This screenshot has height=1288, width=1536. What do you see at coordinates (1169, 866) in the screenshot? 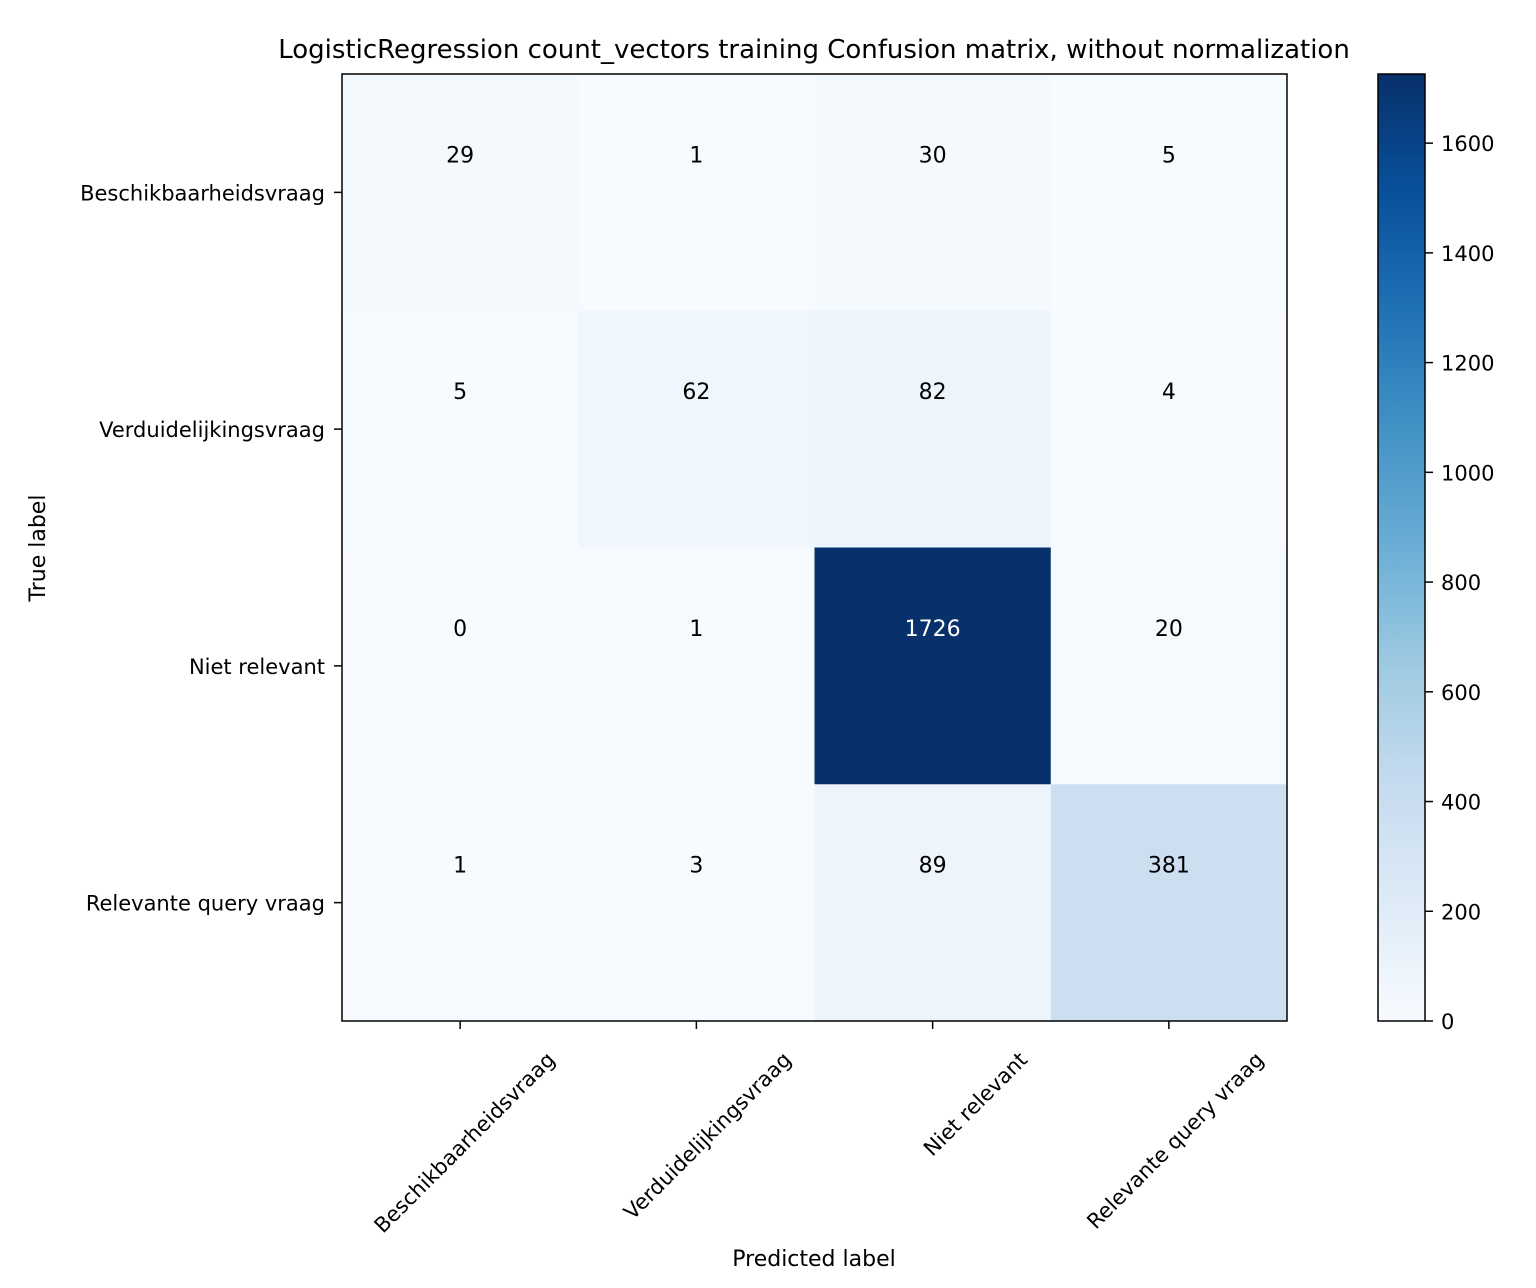
I see `cell-value-label: 381` at bounding box center [1169, 866].